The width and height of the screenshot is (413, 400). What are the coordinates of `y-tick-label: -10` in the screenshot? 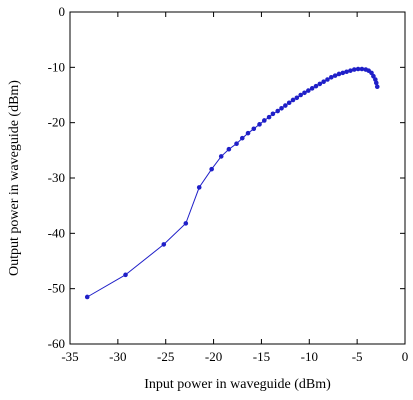 It's located at (56, 66).